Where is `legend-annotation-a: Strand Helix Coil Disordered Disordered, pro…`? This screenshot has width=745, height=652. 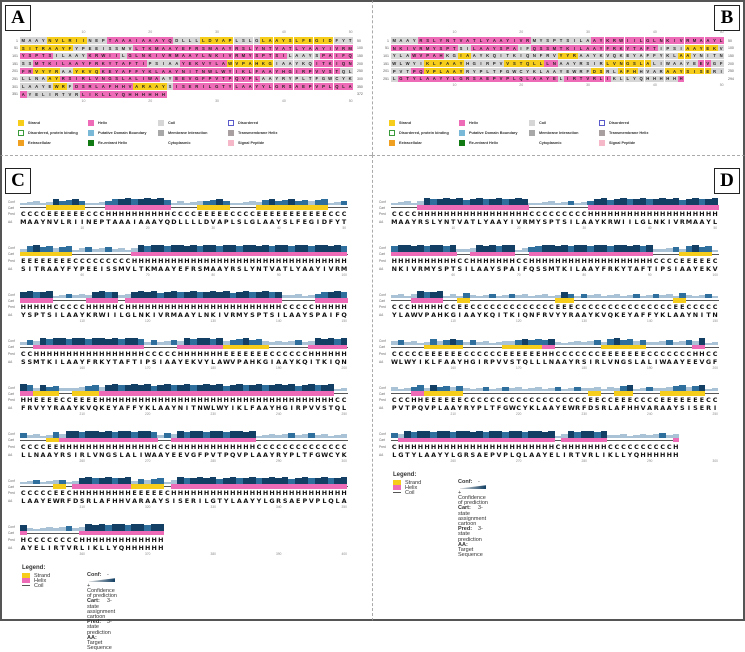
legend-annotation-a: Strand Helix Coil Disordered Disordered, pro… is located at coordinates (158, 133).